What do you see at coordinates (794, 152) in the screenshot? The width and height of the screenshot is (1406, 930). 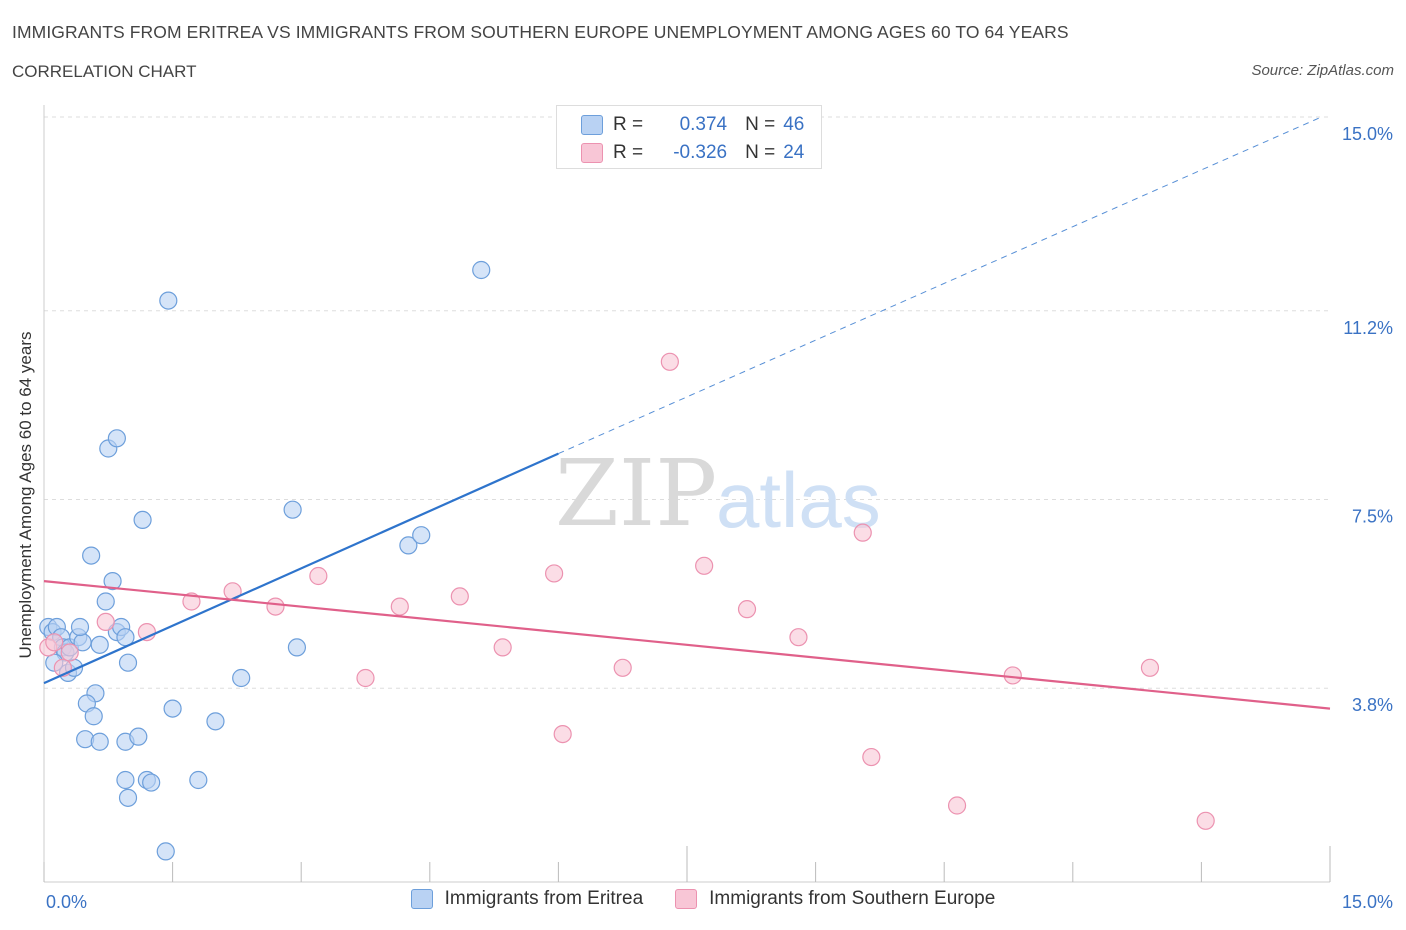 I see `legend-n-value: 24` at bounding box center [794, 152].